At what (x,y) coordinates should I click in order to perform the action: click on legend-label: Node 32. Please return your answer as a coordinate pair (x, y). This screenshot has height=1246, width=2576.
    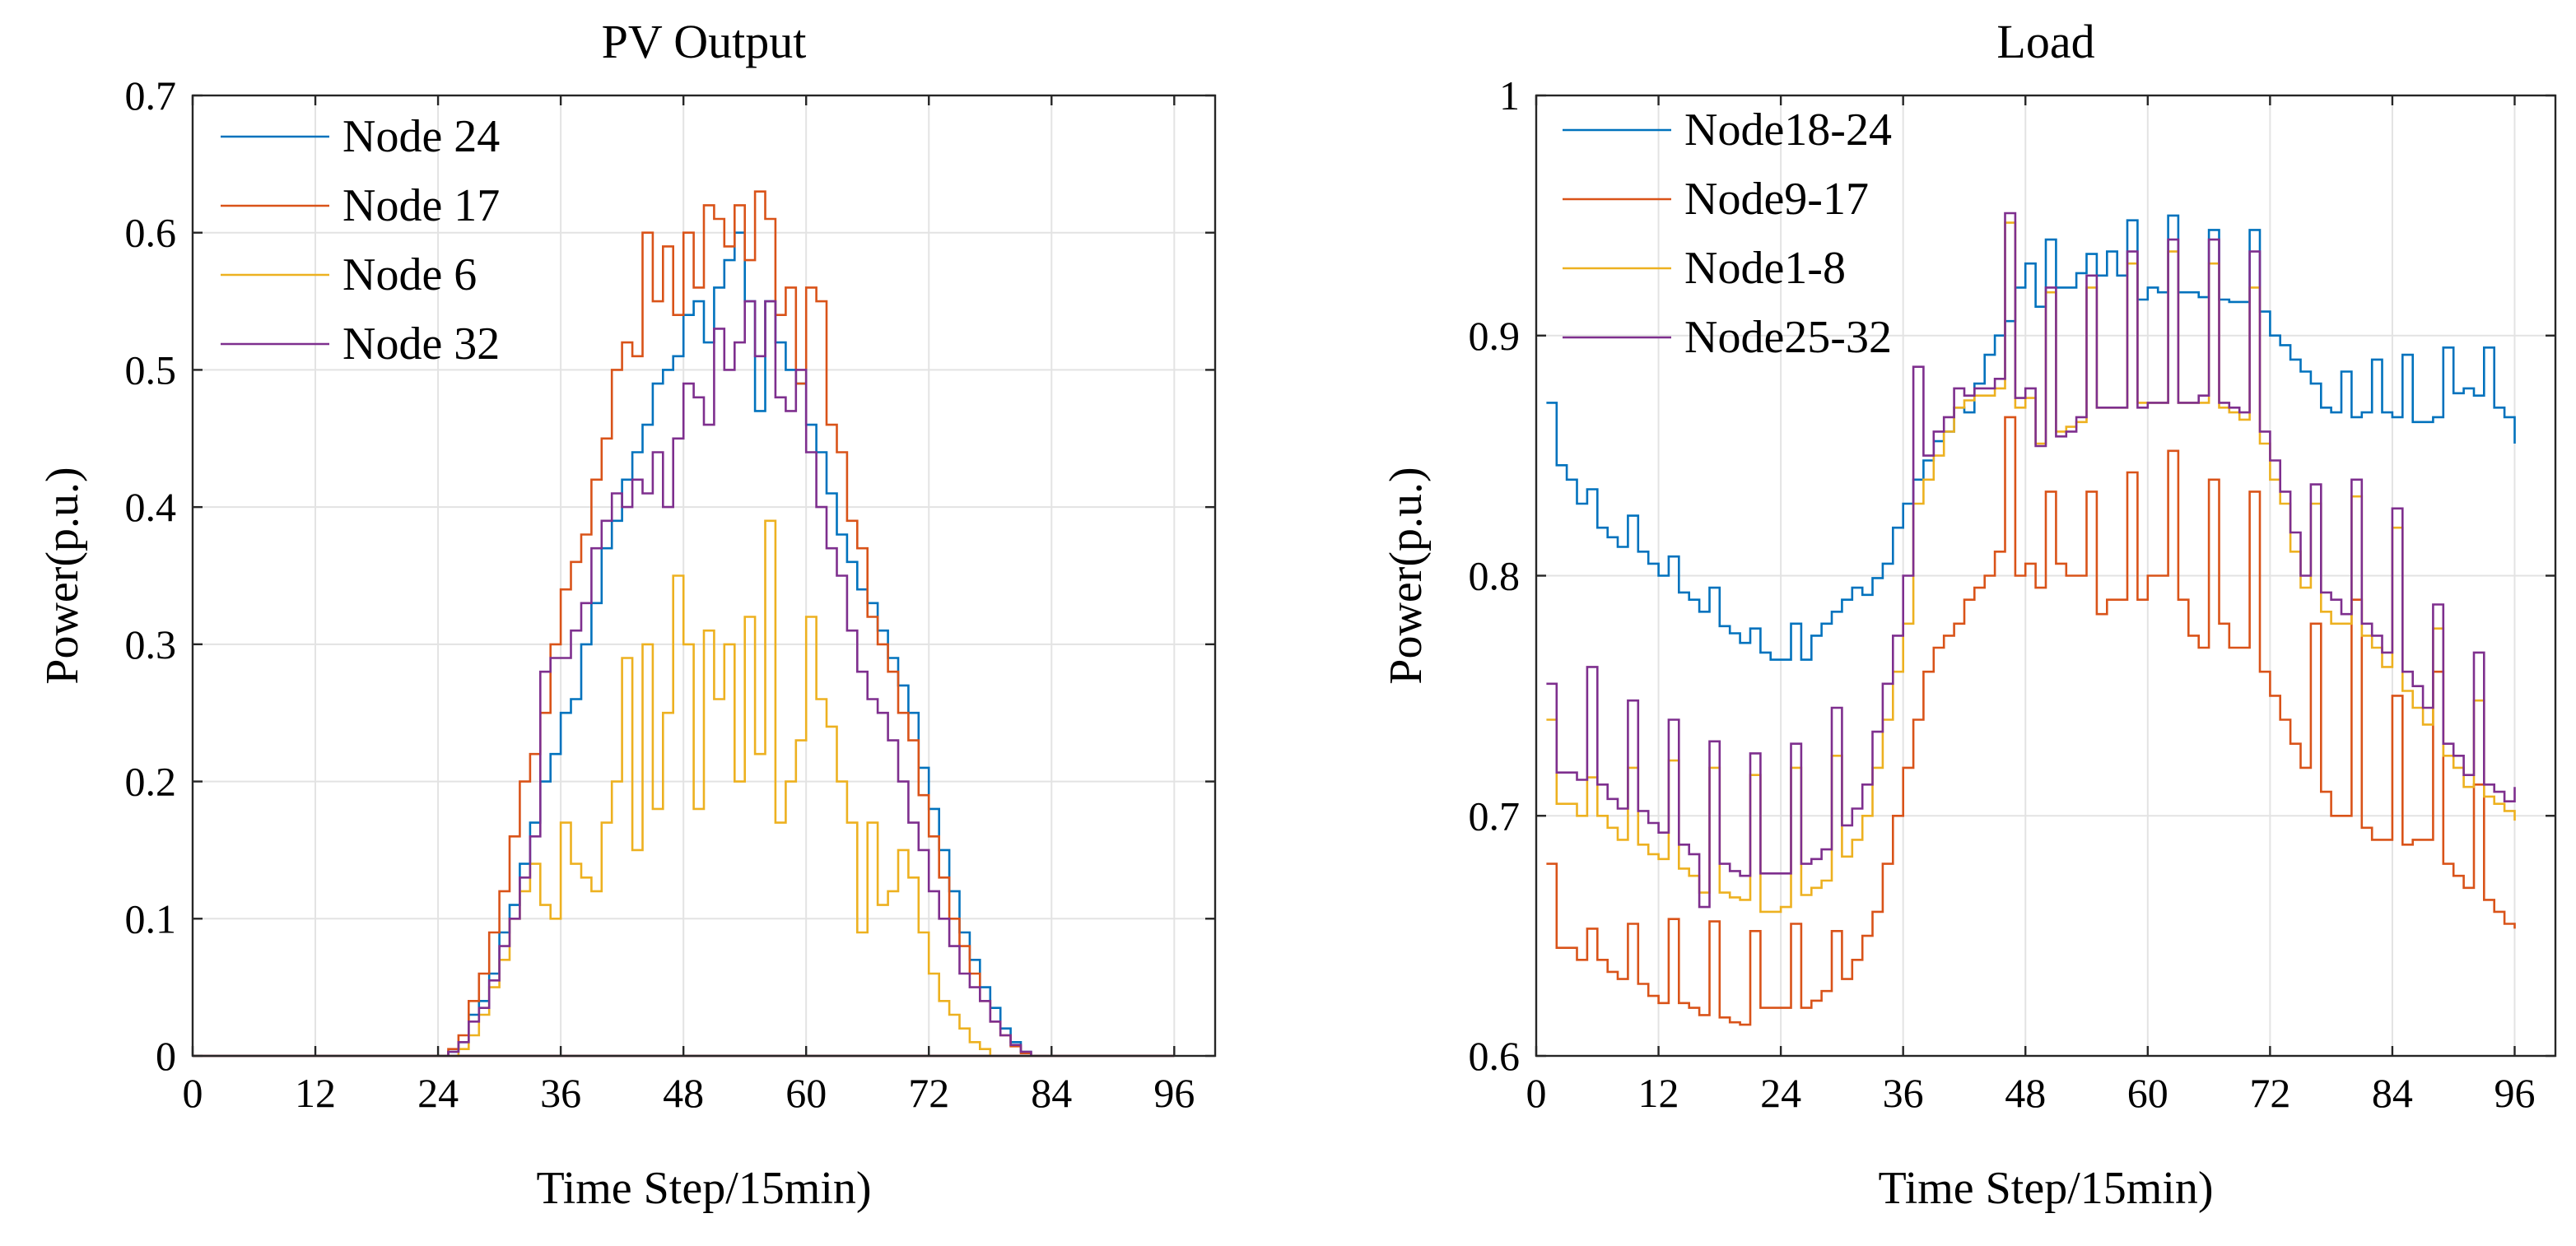
    Looking at the image, I should click on (421, 344).